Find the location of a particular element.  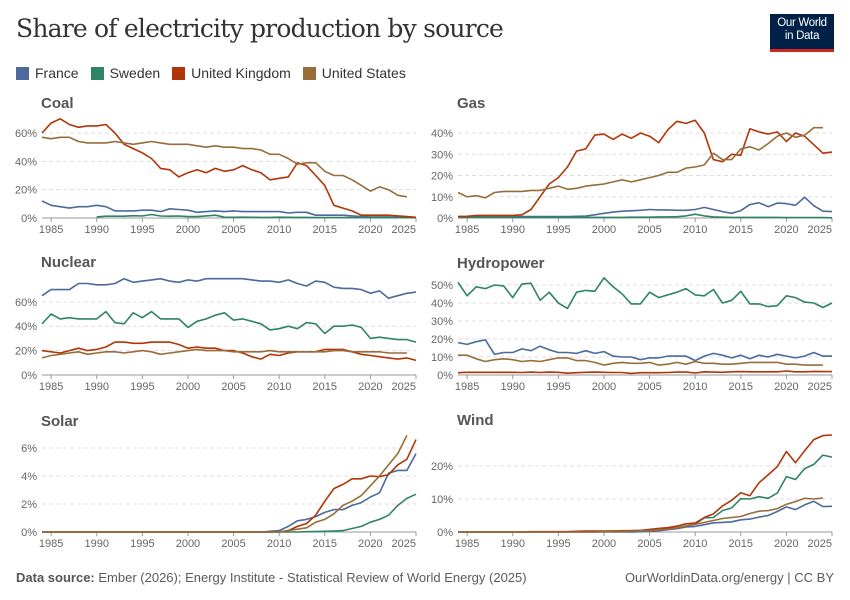

legend-label: United States is located at coordinates (363, 73).